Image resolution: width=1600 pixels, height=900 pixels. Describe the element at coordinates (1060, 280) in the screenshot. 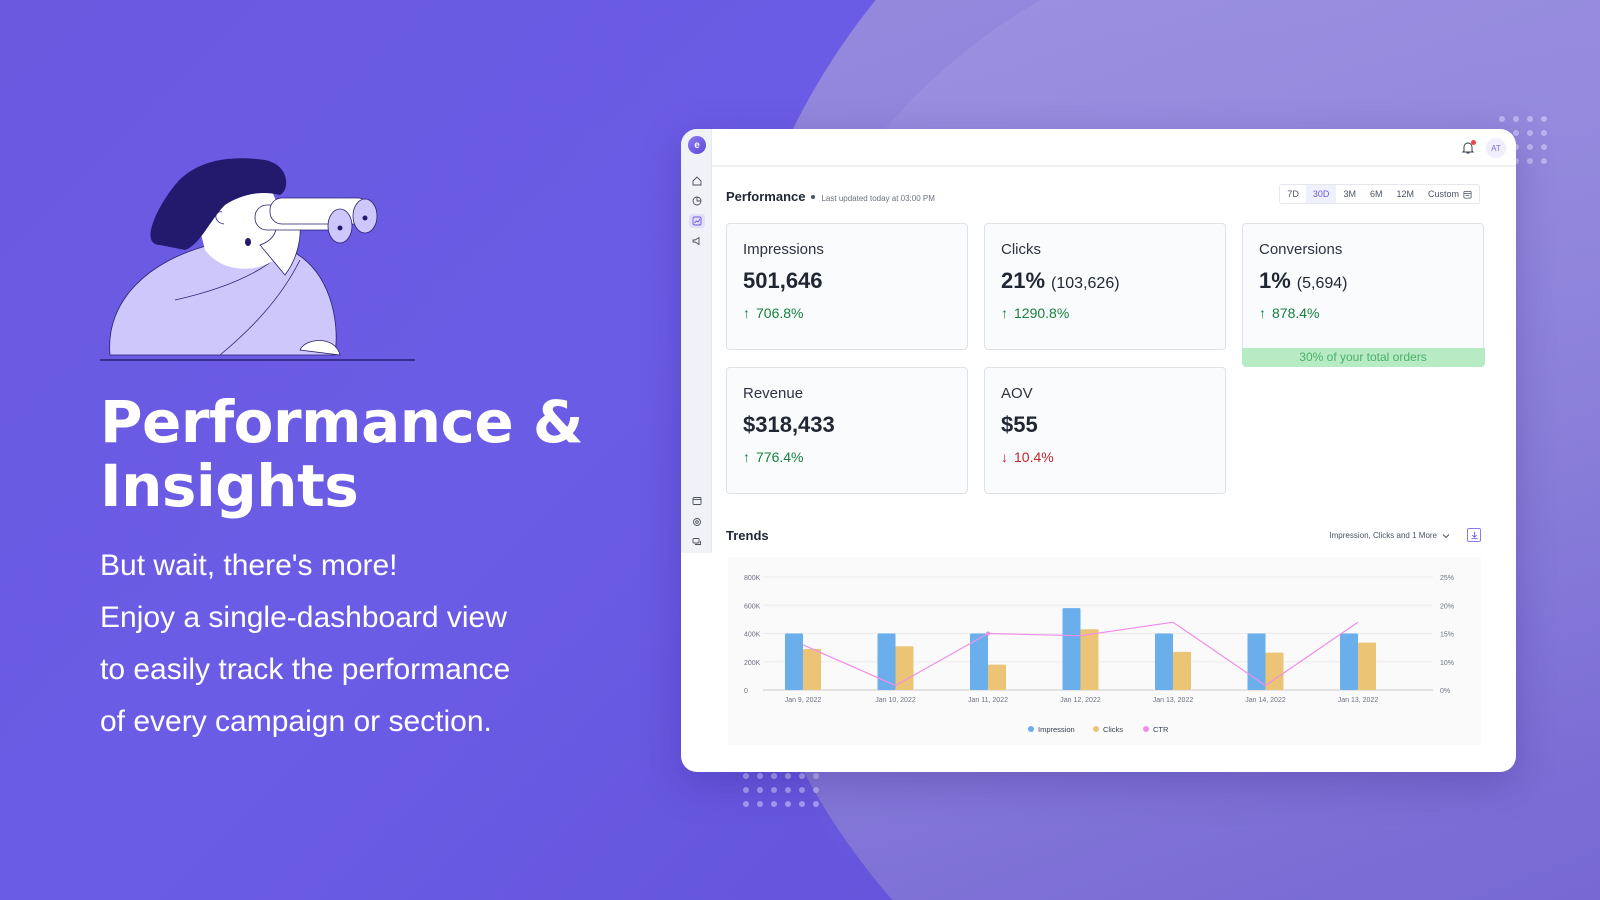

I see `kpi-value: 21% (103,626)` at that location.